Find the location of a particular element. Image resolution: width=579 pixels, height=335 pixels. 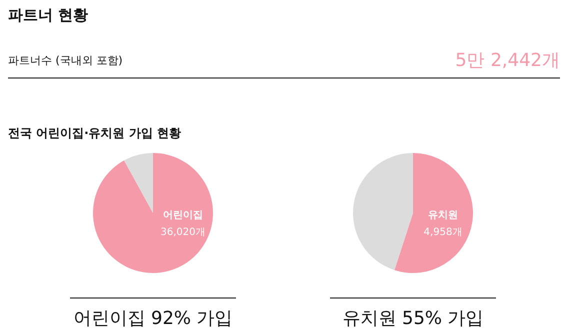

chart-title: 전국 어린이집·유치원 가입 현황 is located at coordinates (95, 133).